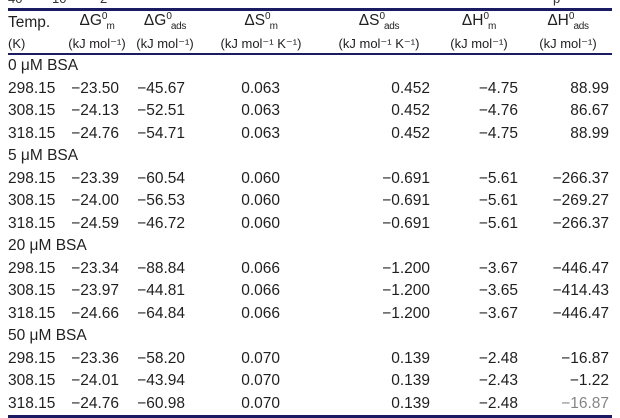 The width and height of the screenshot is (620, 418). Describe the element at coordinates (585, 403) in the screenshot. I see `table-cell: −16.87` at that location.